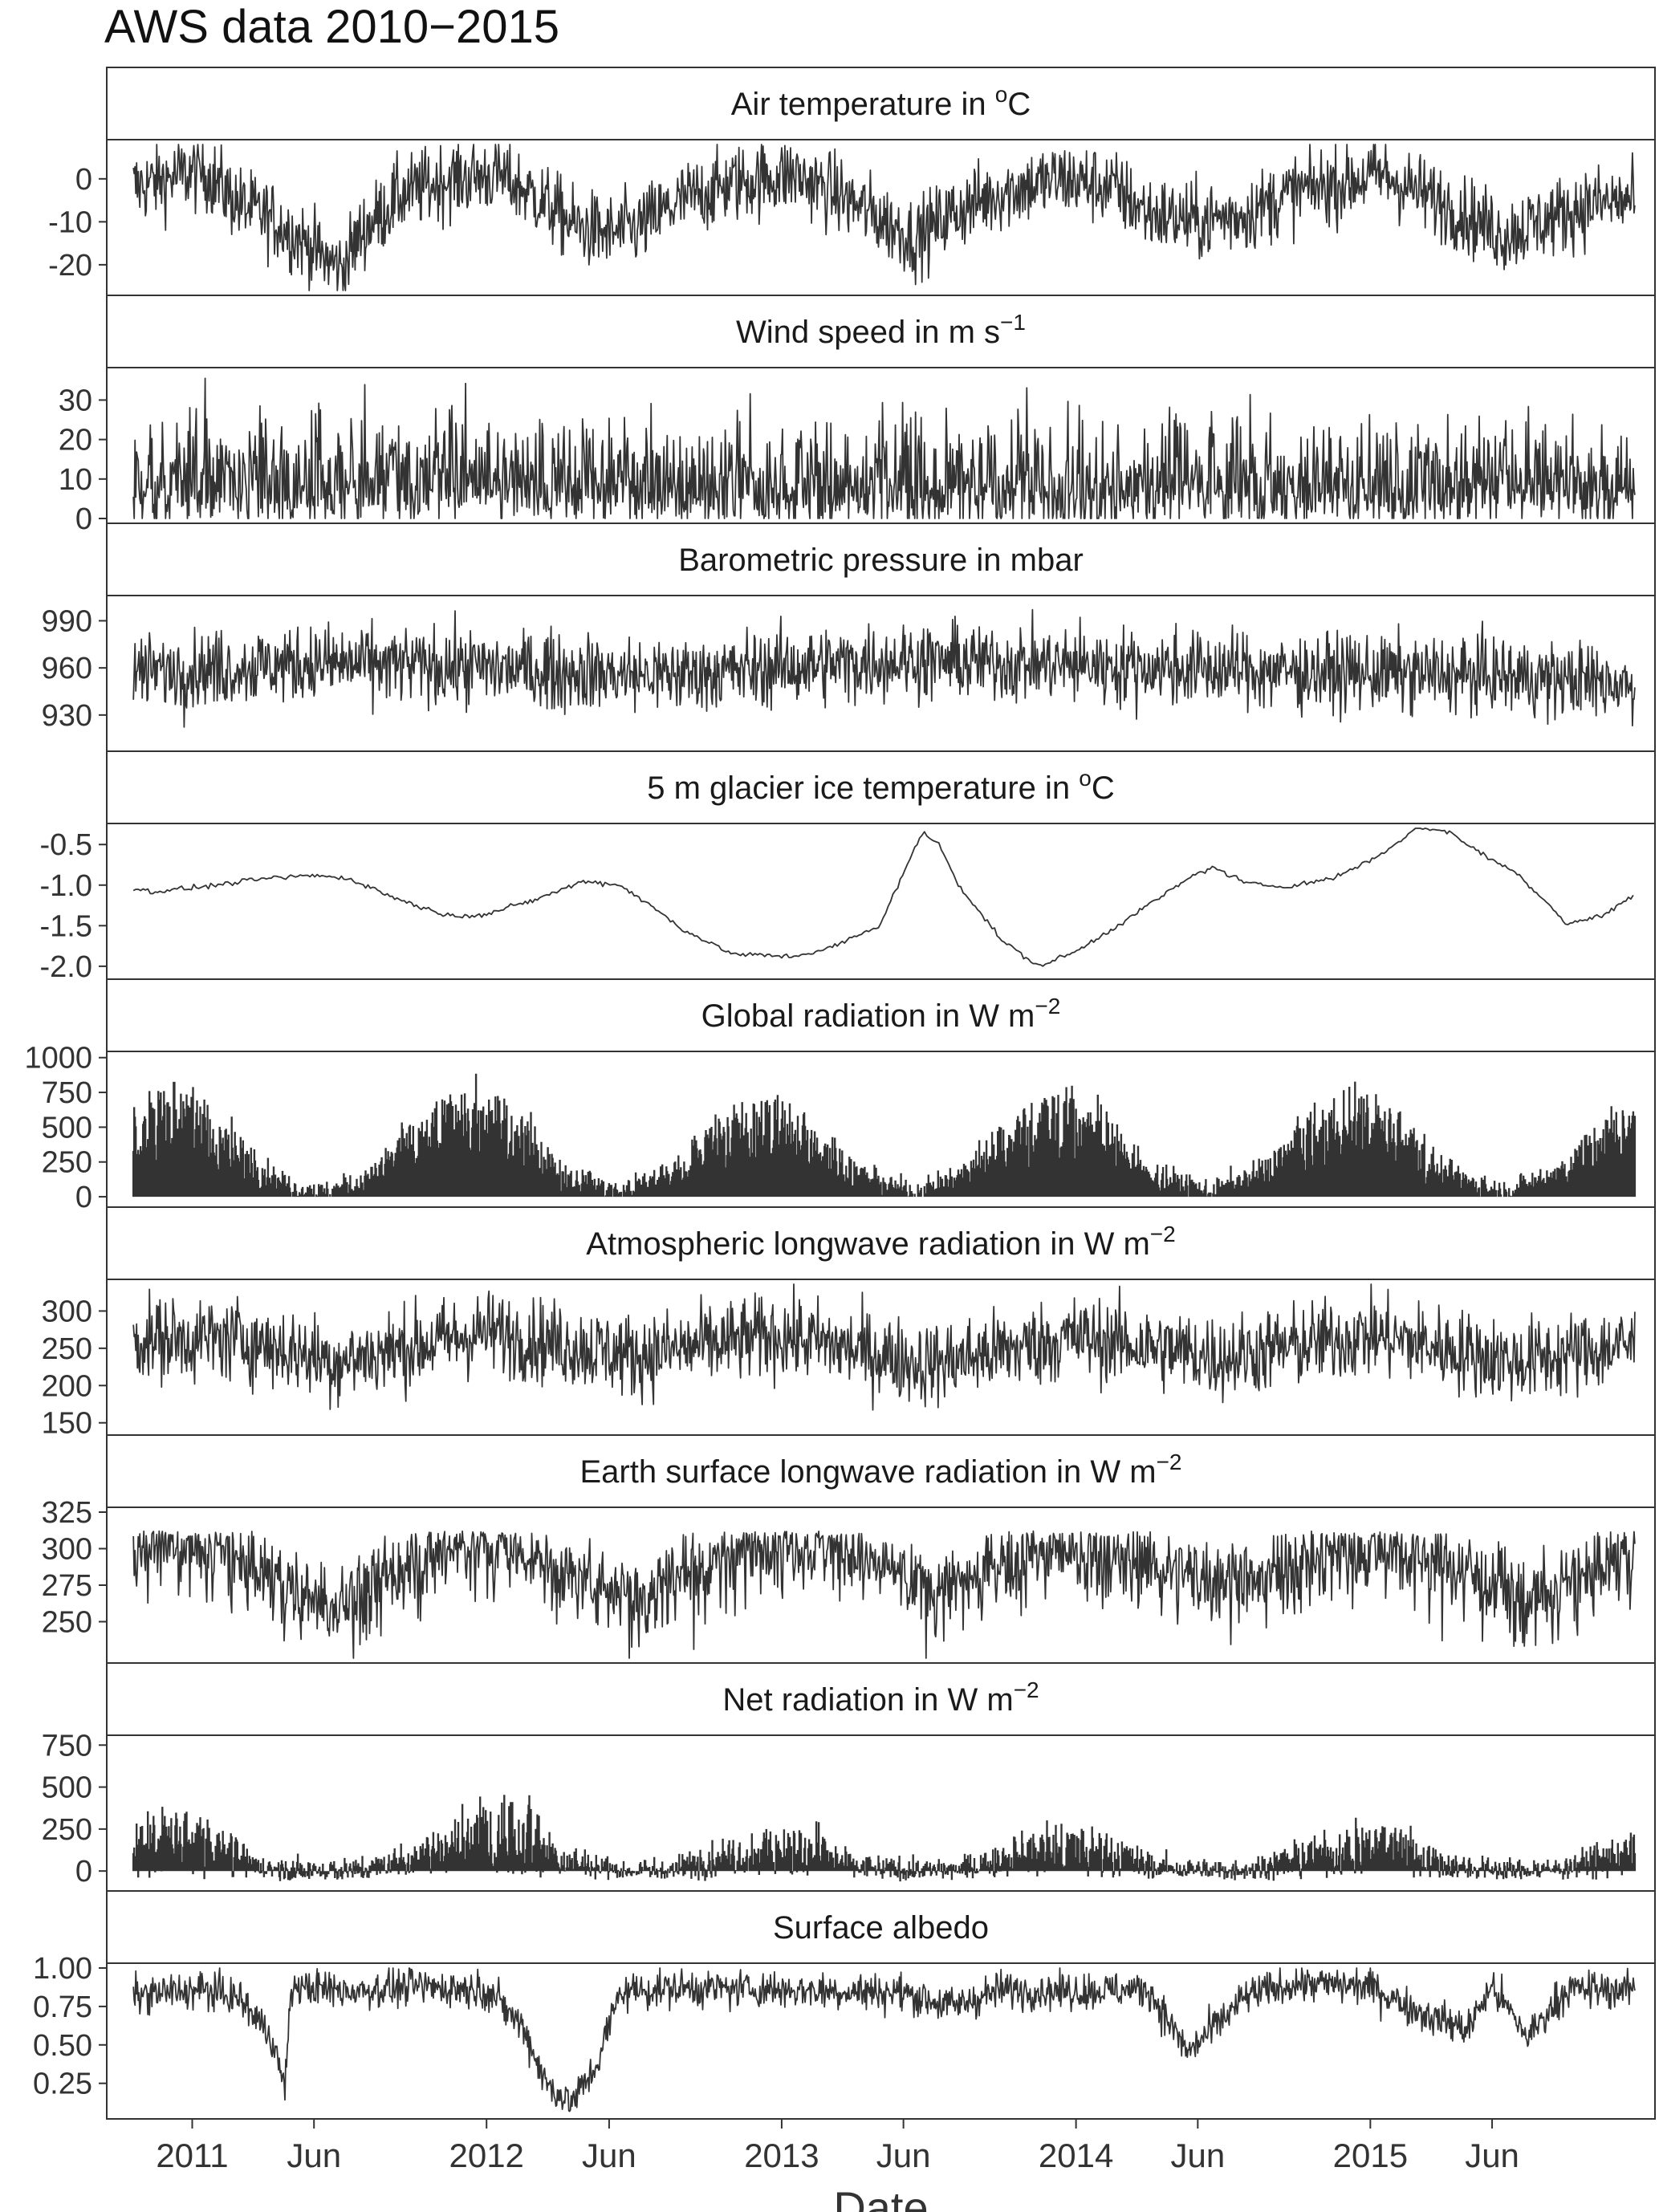  What do you see at coordinates (67, 669) in the screenshot?
I see `y-tick-label: 960` at bounding box center [67, 669].